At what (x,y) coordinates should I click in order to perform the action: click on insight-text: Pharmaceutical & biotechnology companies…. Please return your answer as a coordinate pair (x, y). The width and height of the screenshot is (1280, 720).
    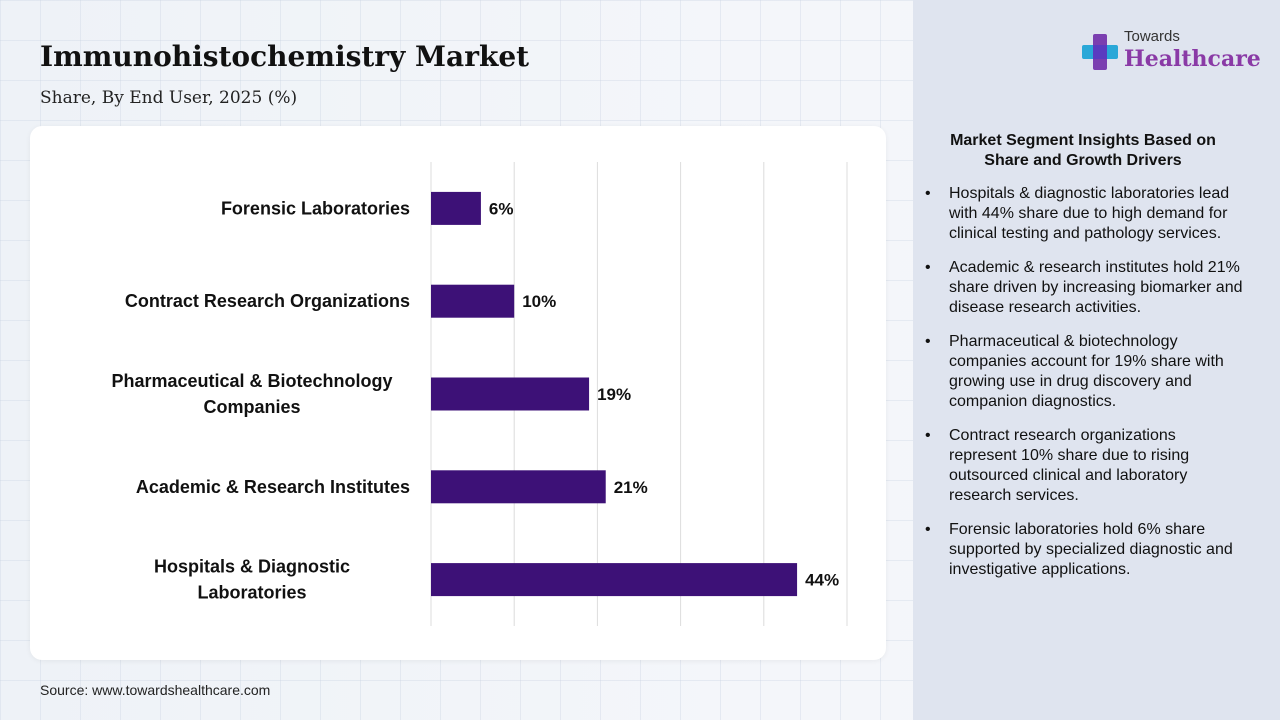
    Looking at the image, I should click on (1086, 371).